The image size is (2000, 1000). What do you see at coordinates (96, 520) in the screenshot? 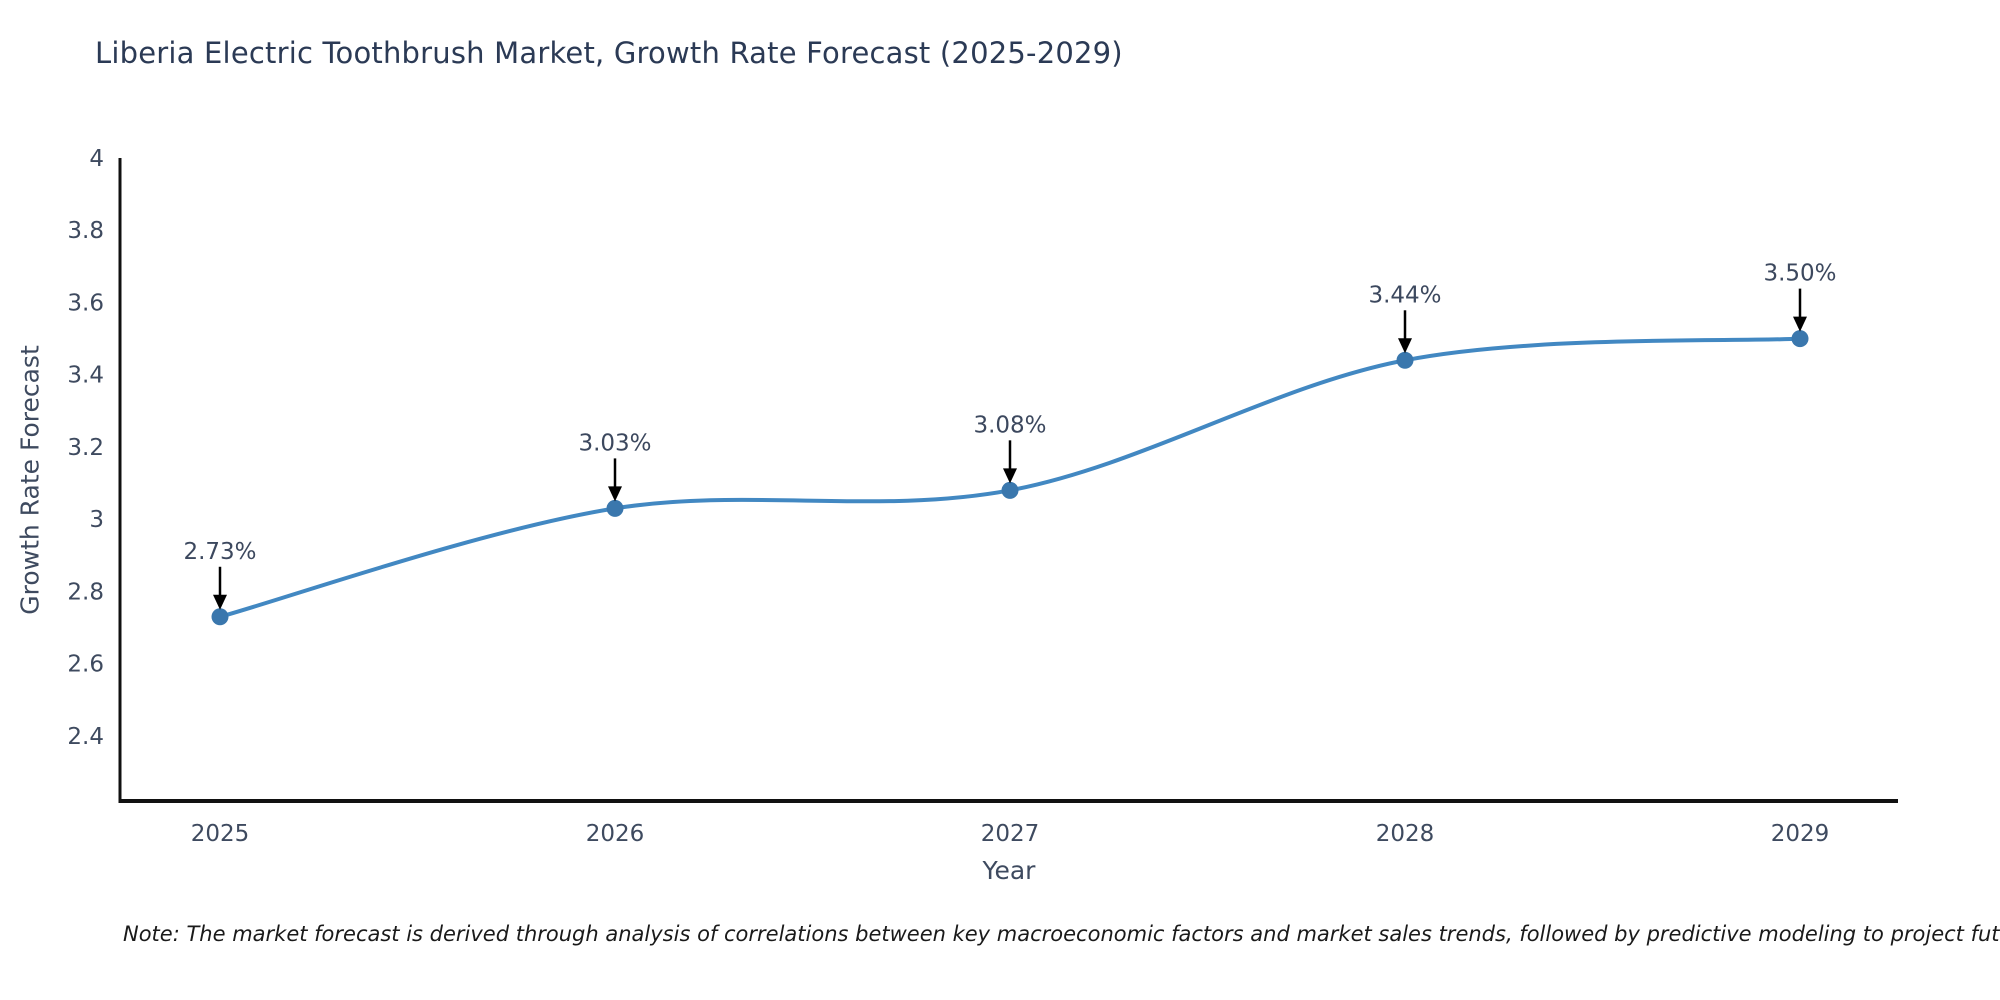
I see `y-tick-label: 3` at bounding box center [96, 520].